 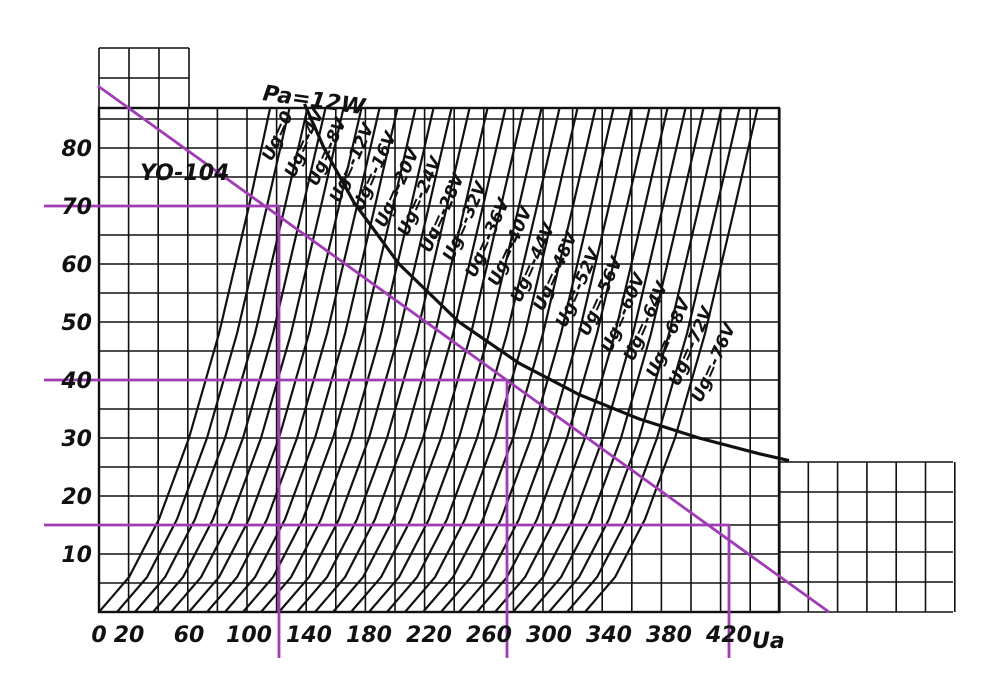 I want to click on y-tick-label: 30, so click(x=76, y=439).